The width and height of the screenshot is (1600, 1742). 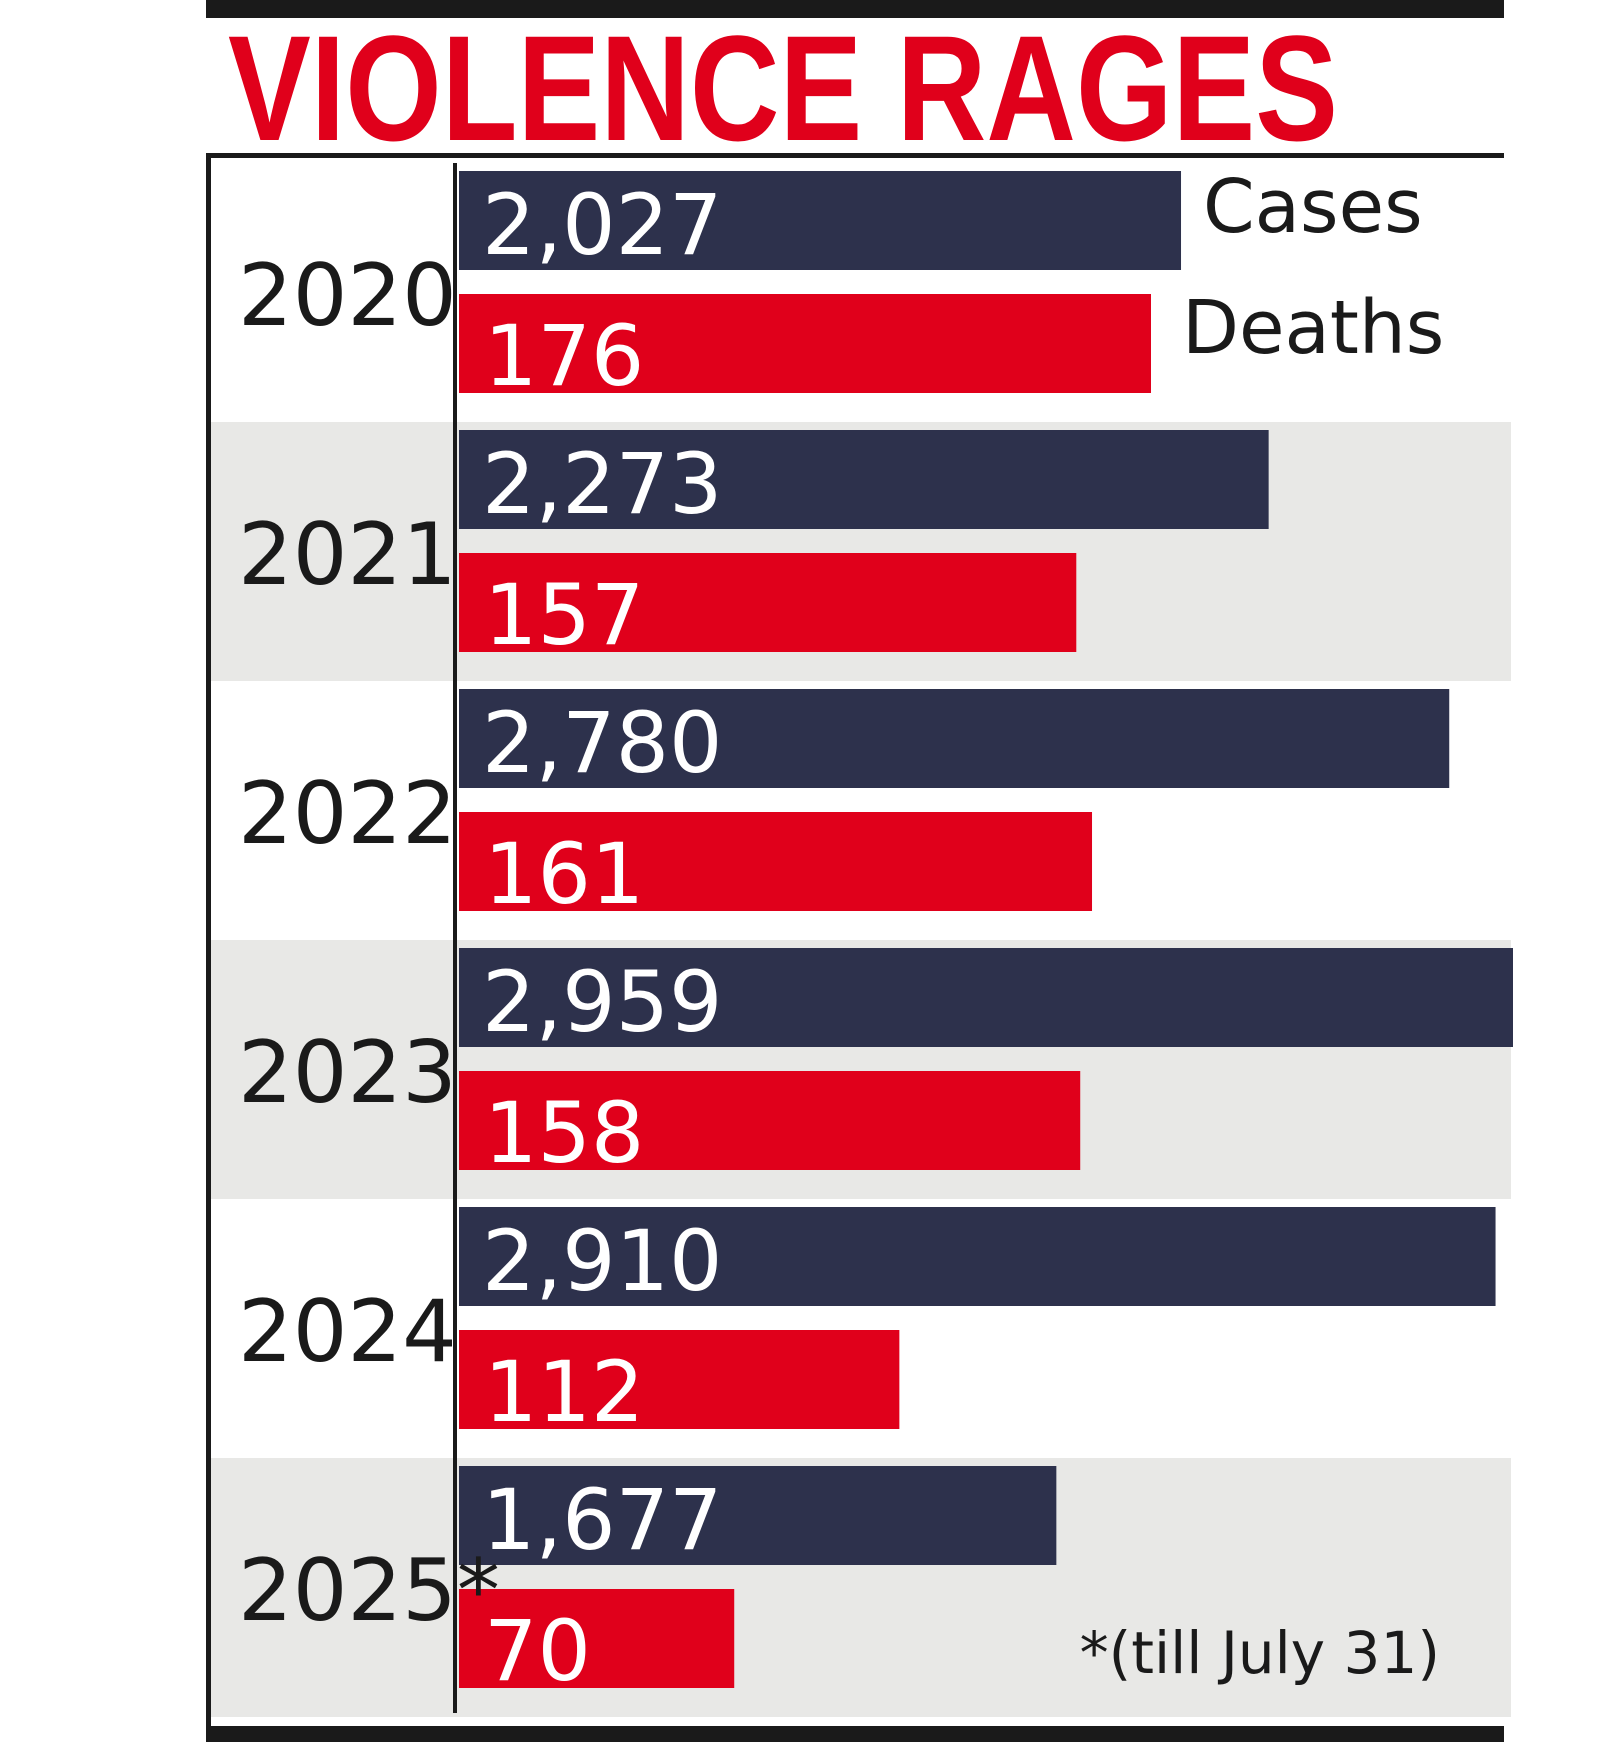 What do you see at coordinates (347, 296) in the screenshot?
I see `year-label-2020: 2020` at bounding box center [347, 296].